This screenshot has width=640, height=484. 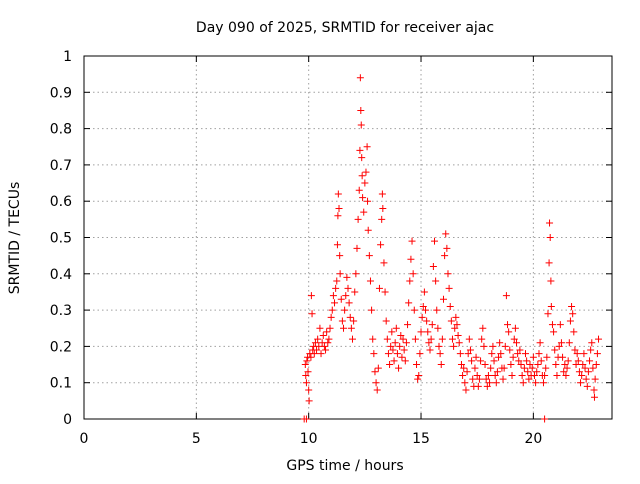 I want to click on x-tick-label: 0, so click(x=84, y=439).